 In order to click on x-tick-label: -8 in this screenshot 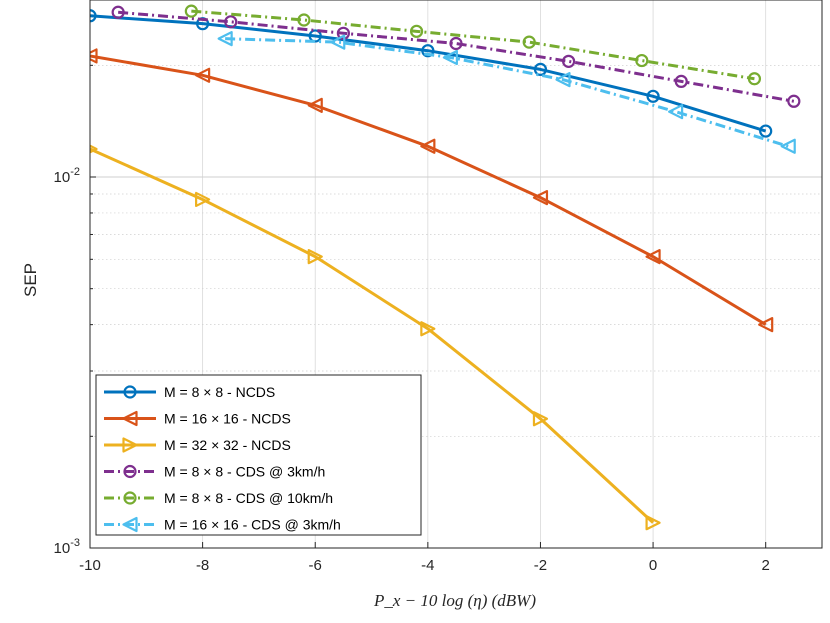, I will do `click(202, 565)`.